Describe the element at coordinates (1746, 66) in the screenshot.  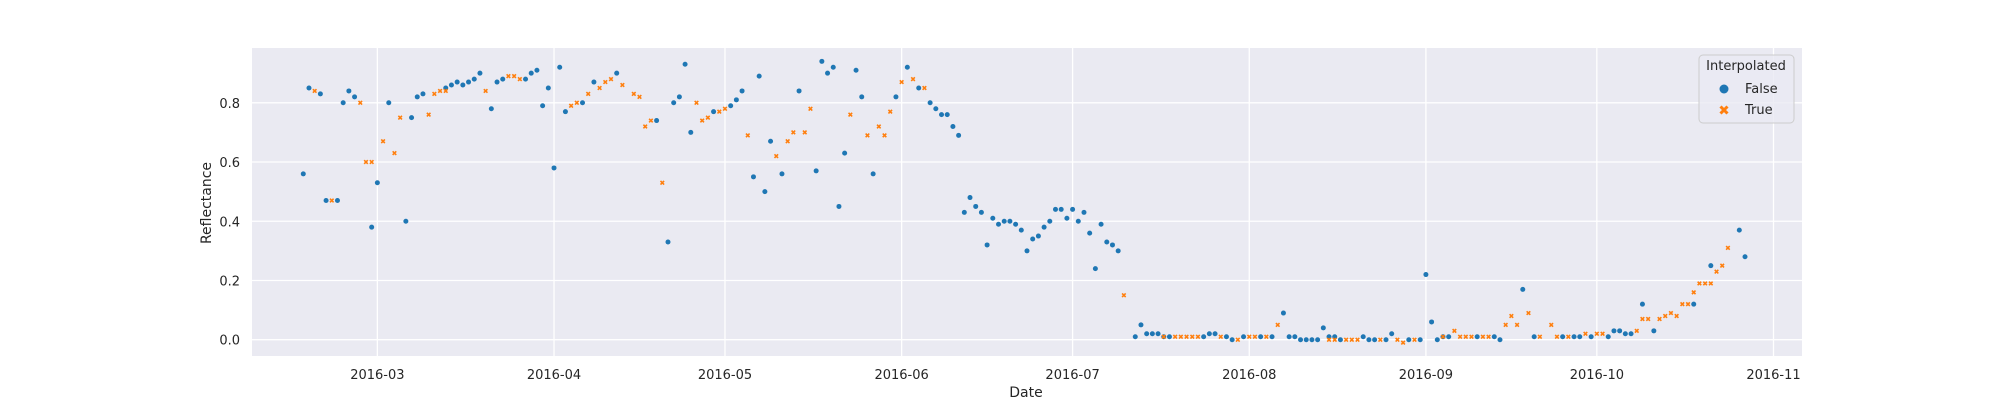
I see `legend-title: Interpolated` at that location.